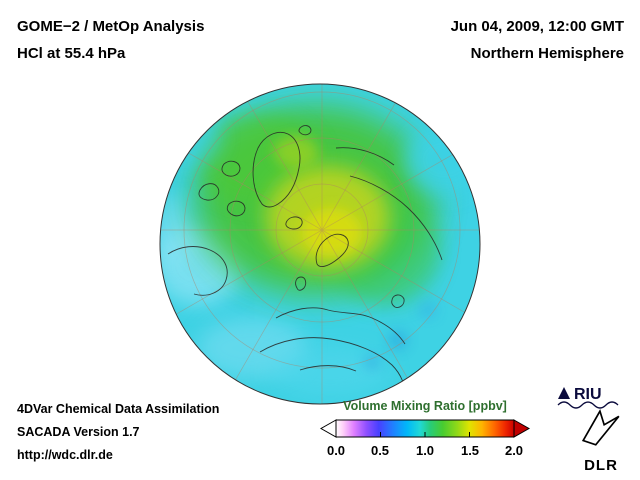  Describe the element at coordinates (425, 406) in the screenshot. I see `colorbar-title: Volume Mixing Ratio [ppbv]` at that location.